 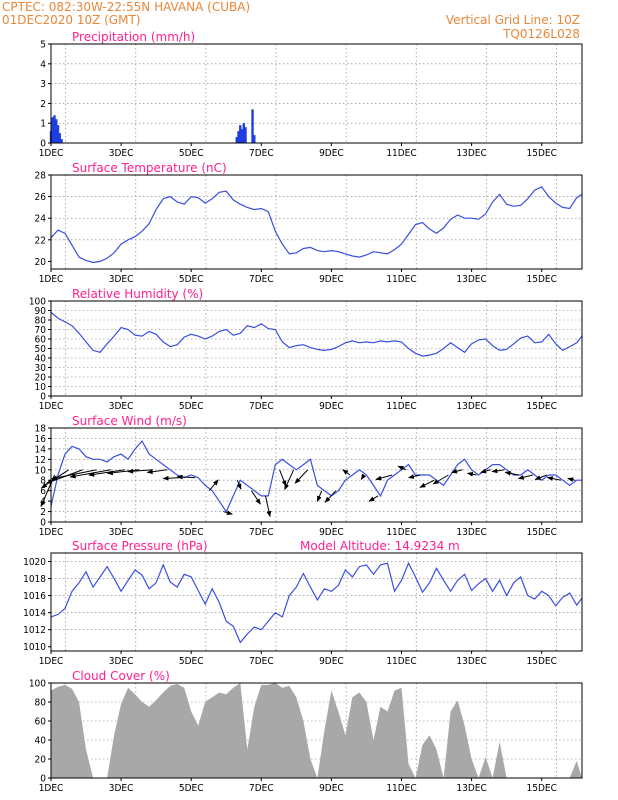 I want to click on ytick-label: 1, so click(x=43, y=124).